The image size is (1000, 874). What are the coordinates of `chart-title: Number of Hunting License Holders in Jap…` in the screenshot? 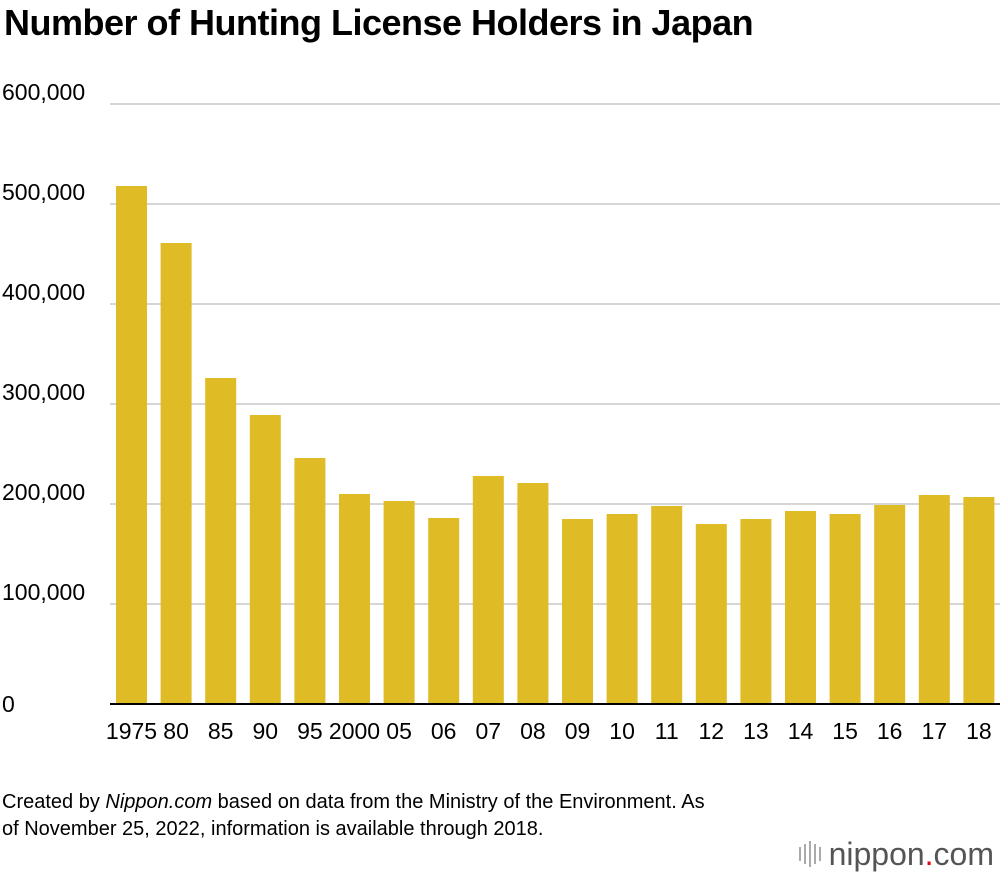 It's located at (379, 22).